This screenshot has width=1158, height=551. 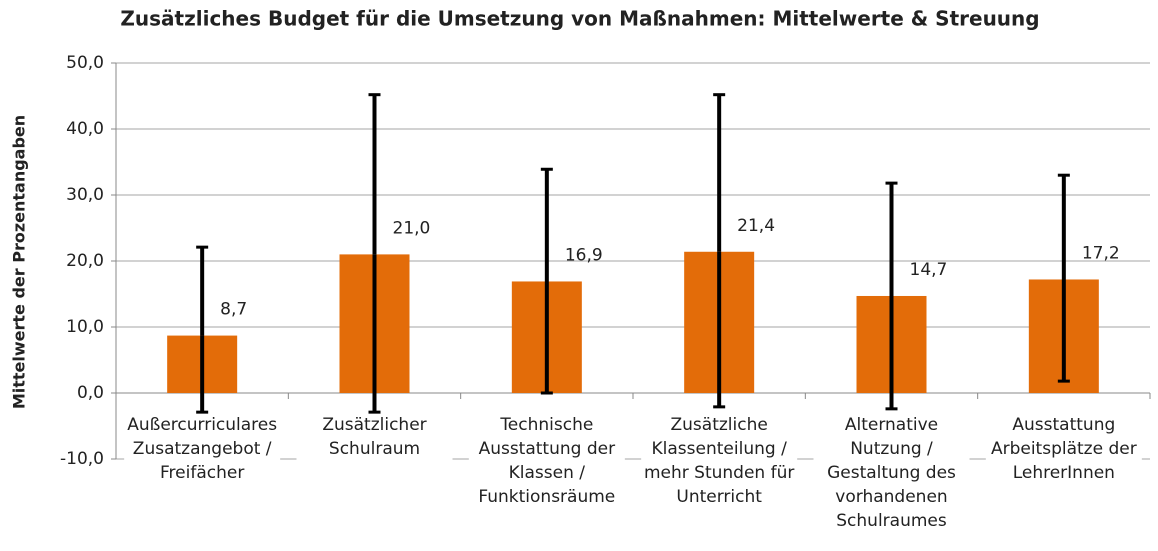 I want to click on x-tick-label: Technische, so click(x=546, y=425).